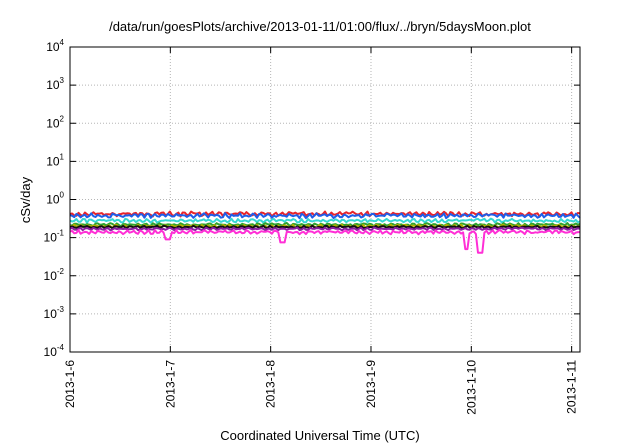 The width and height of the screenshot is (640, 448). I want to click on x-axis-title: Coordinated Universal Time (UTC), so click(320, 435).